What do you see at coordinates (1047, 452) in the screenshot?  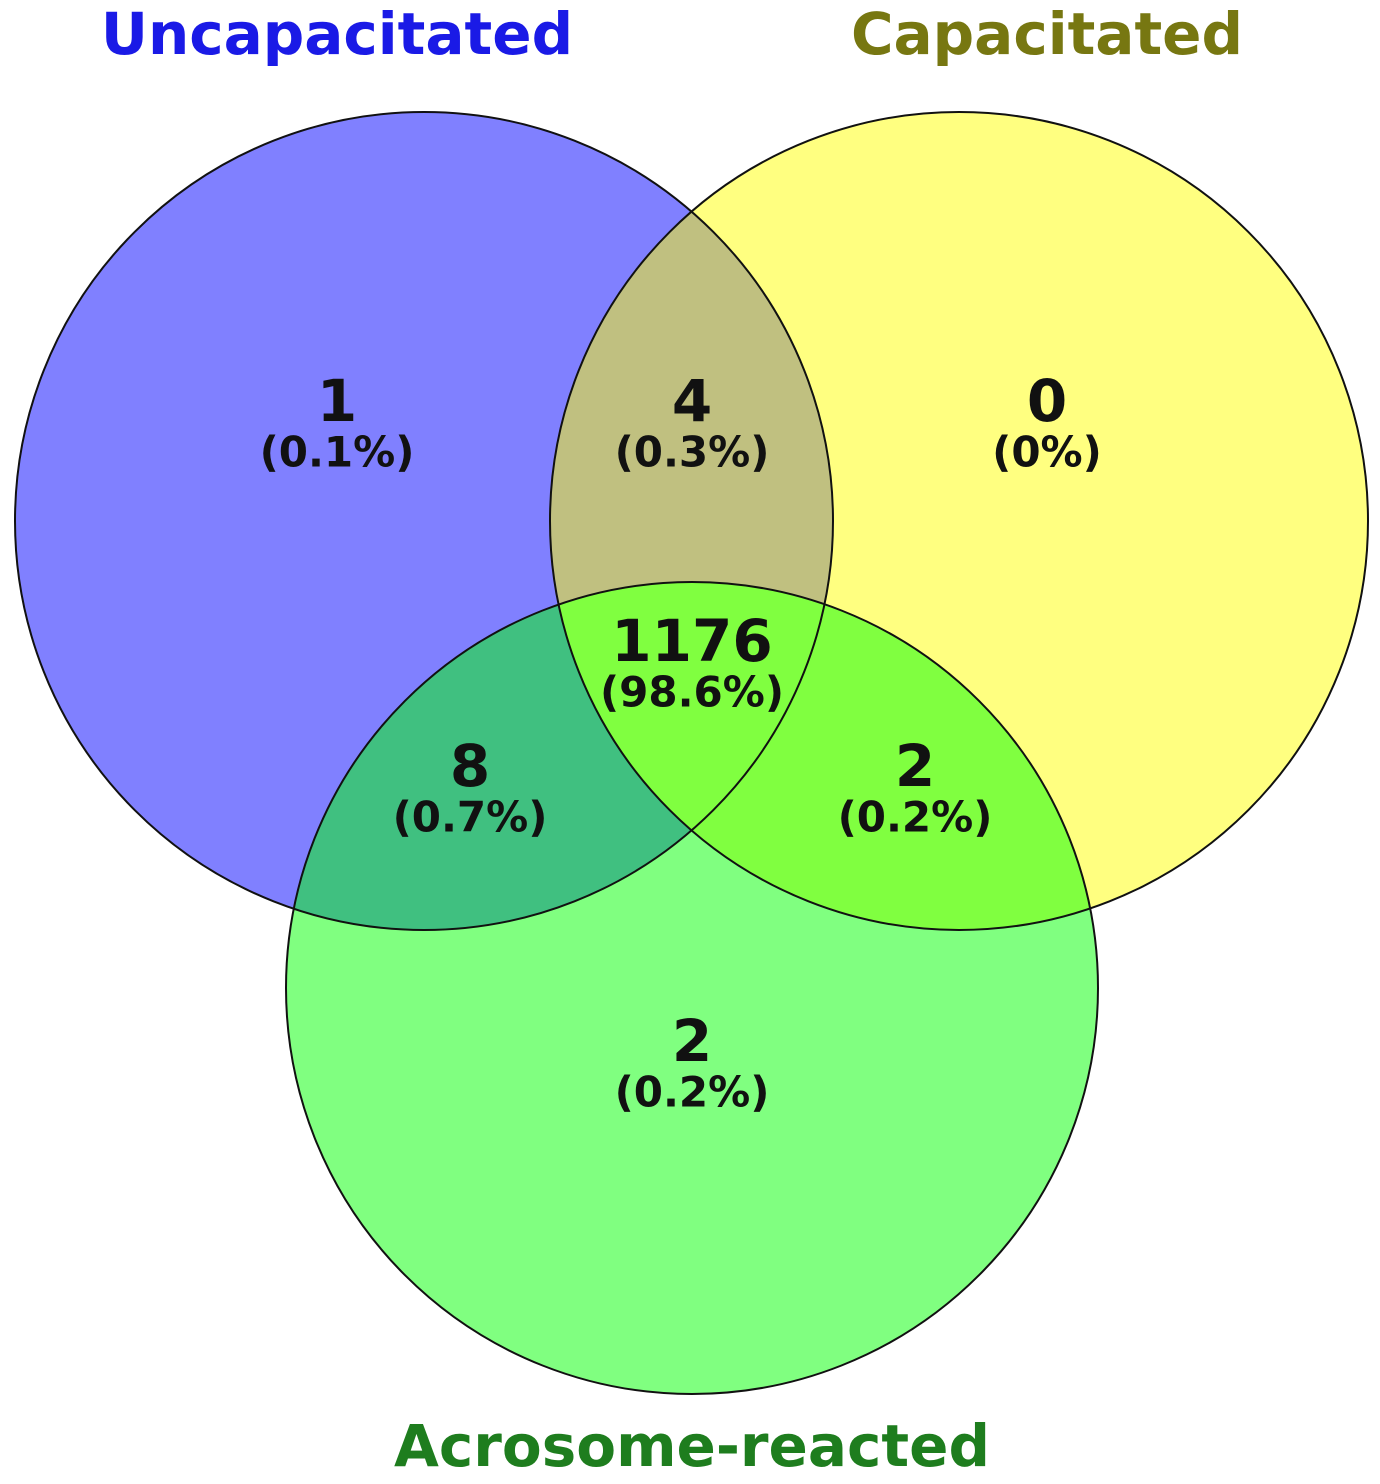 I see `region-percent: (0%)` at bounding box center [1047, 452].